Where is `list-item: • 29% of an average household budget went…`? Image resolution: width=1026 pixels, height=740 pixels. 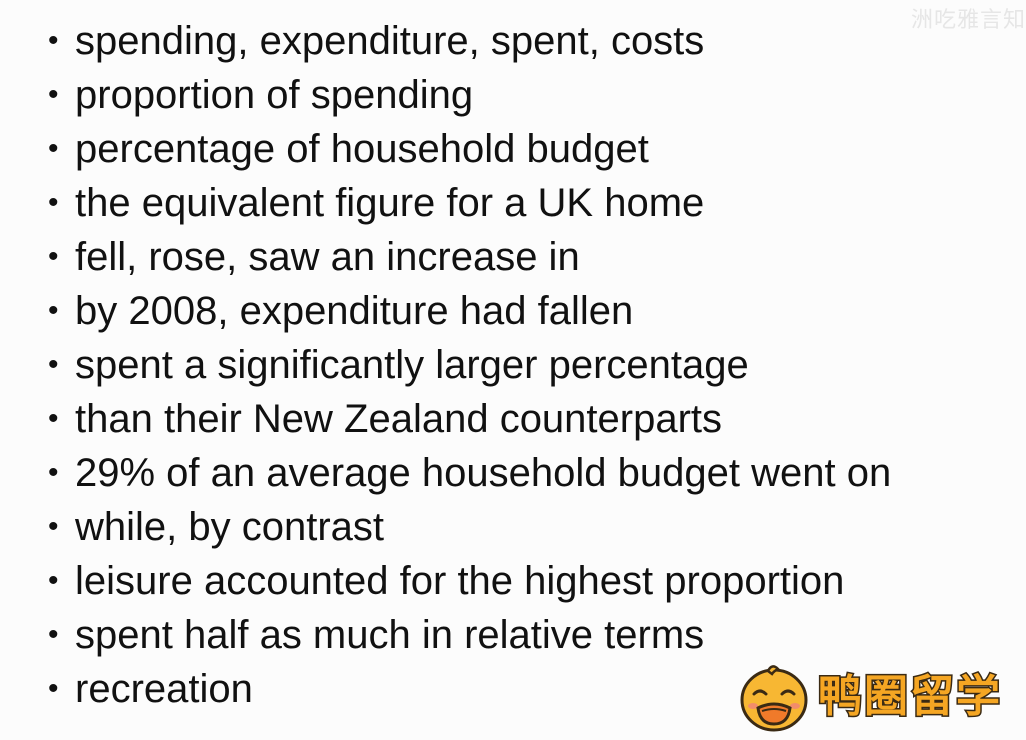
list-item: • 29% of an average household budget went… is located at coordinates (469, 473).